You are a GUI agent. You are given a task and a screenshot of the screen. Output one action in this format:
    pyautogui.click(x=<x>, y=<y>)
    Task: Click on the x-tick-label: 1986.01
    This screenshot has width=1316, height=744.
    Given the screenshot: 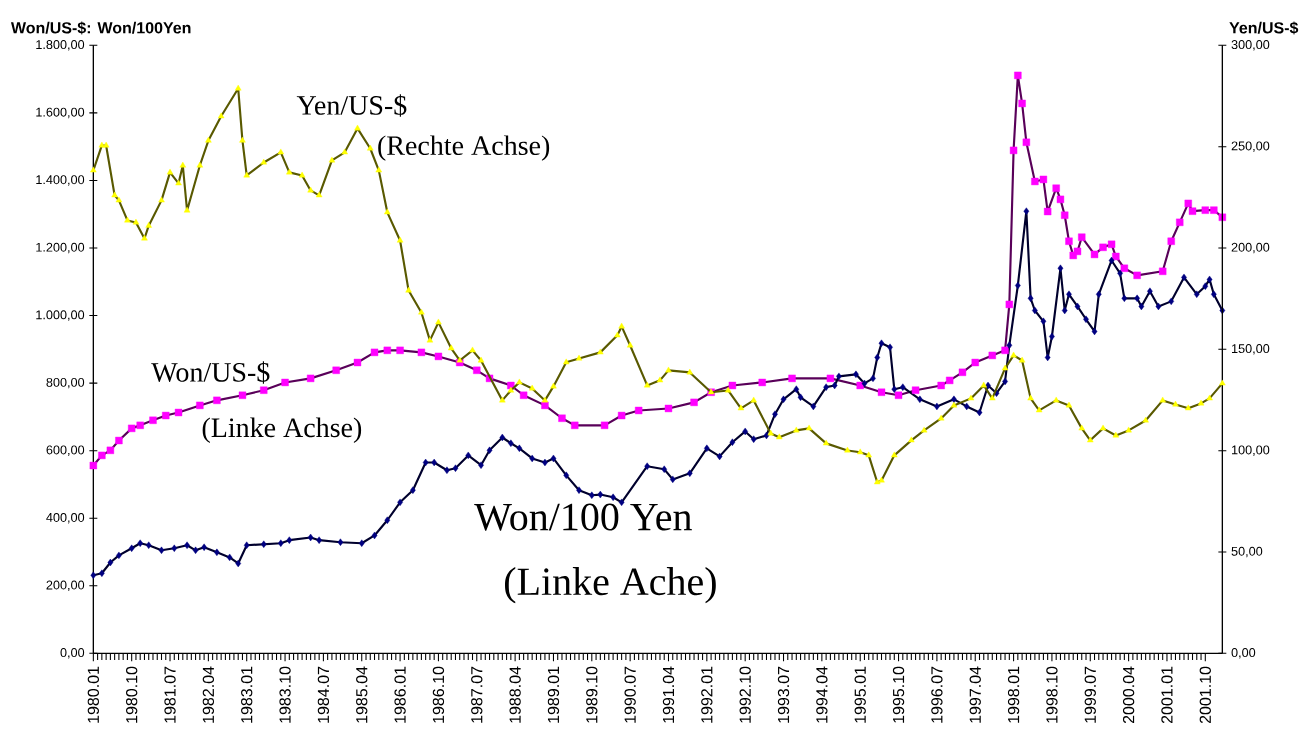 What is the action you would take?
    pyautogui.click(x=400, y=694)
    